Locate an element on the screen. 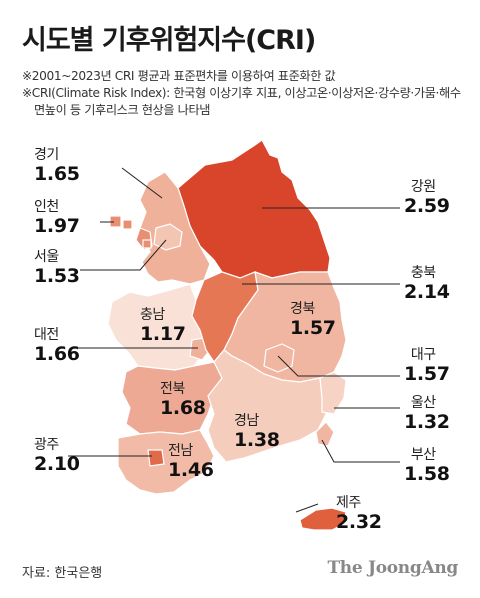 This screenshot has width=480, height=598. region-name: 경남 is located at coordinates (246, 421).